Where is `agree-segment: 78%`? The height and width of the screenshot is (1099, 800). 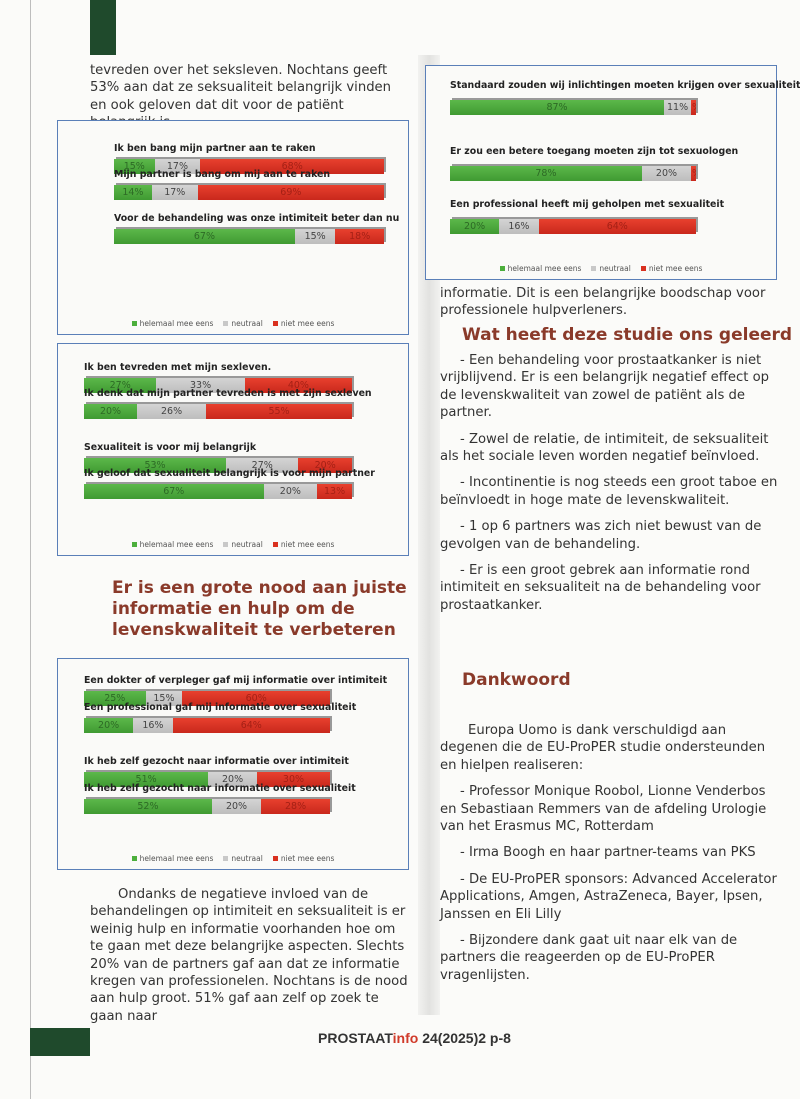 agree-segment: 78% is located at coordinates (546, 173).